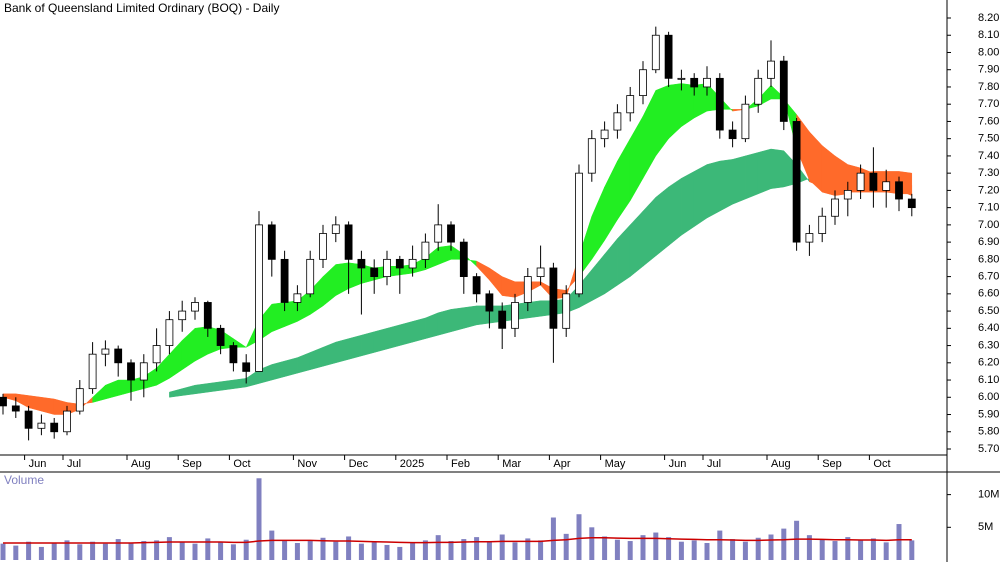  What do you see at coordinates (988, 495) in the screenshot?
I see `y-tick-label: 10M` at bounding box center [988, 495].